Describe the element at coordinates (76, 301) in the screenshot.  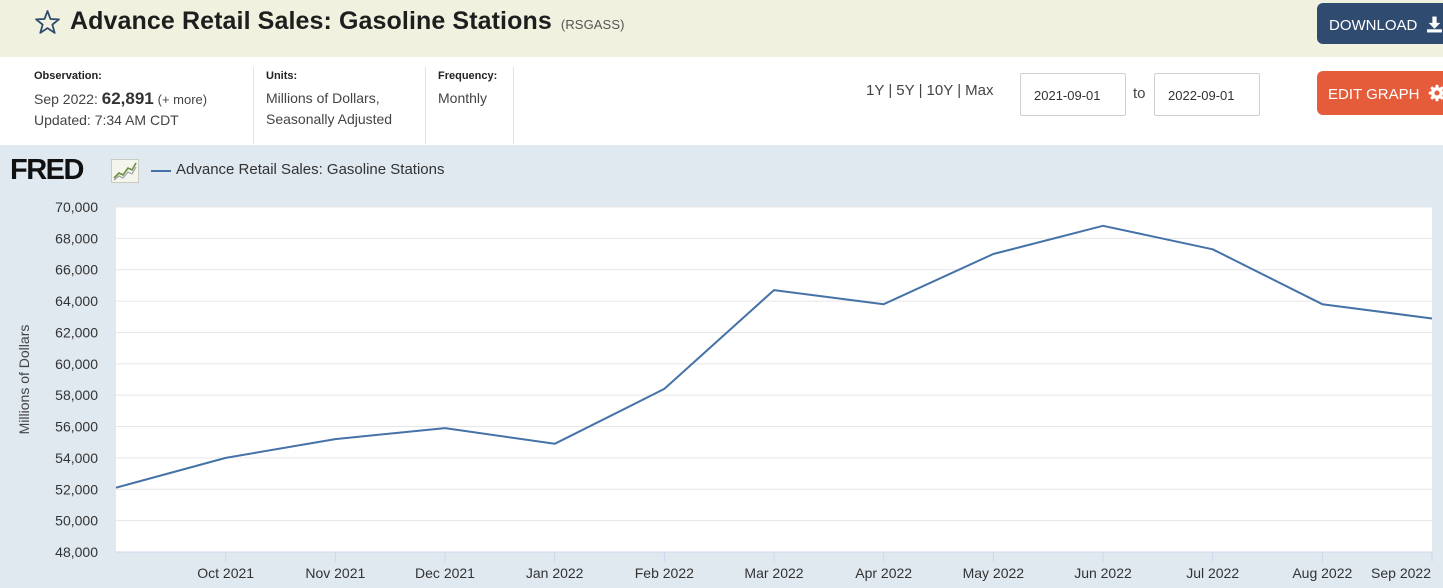
I see `y-tick-label: 64,000` at that location.